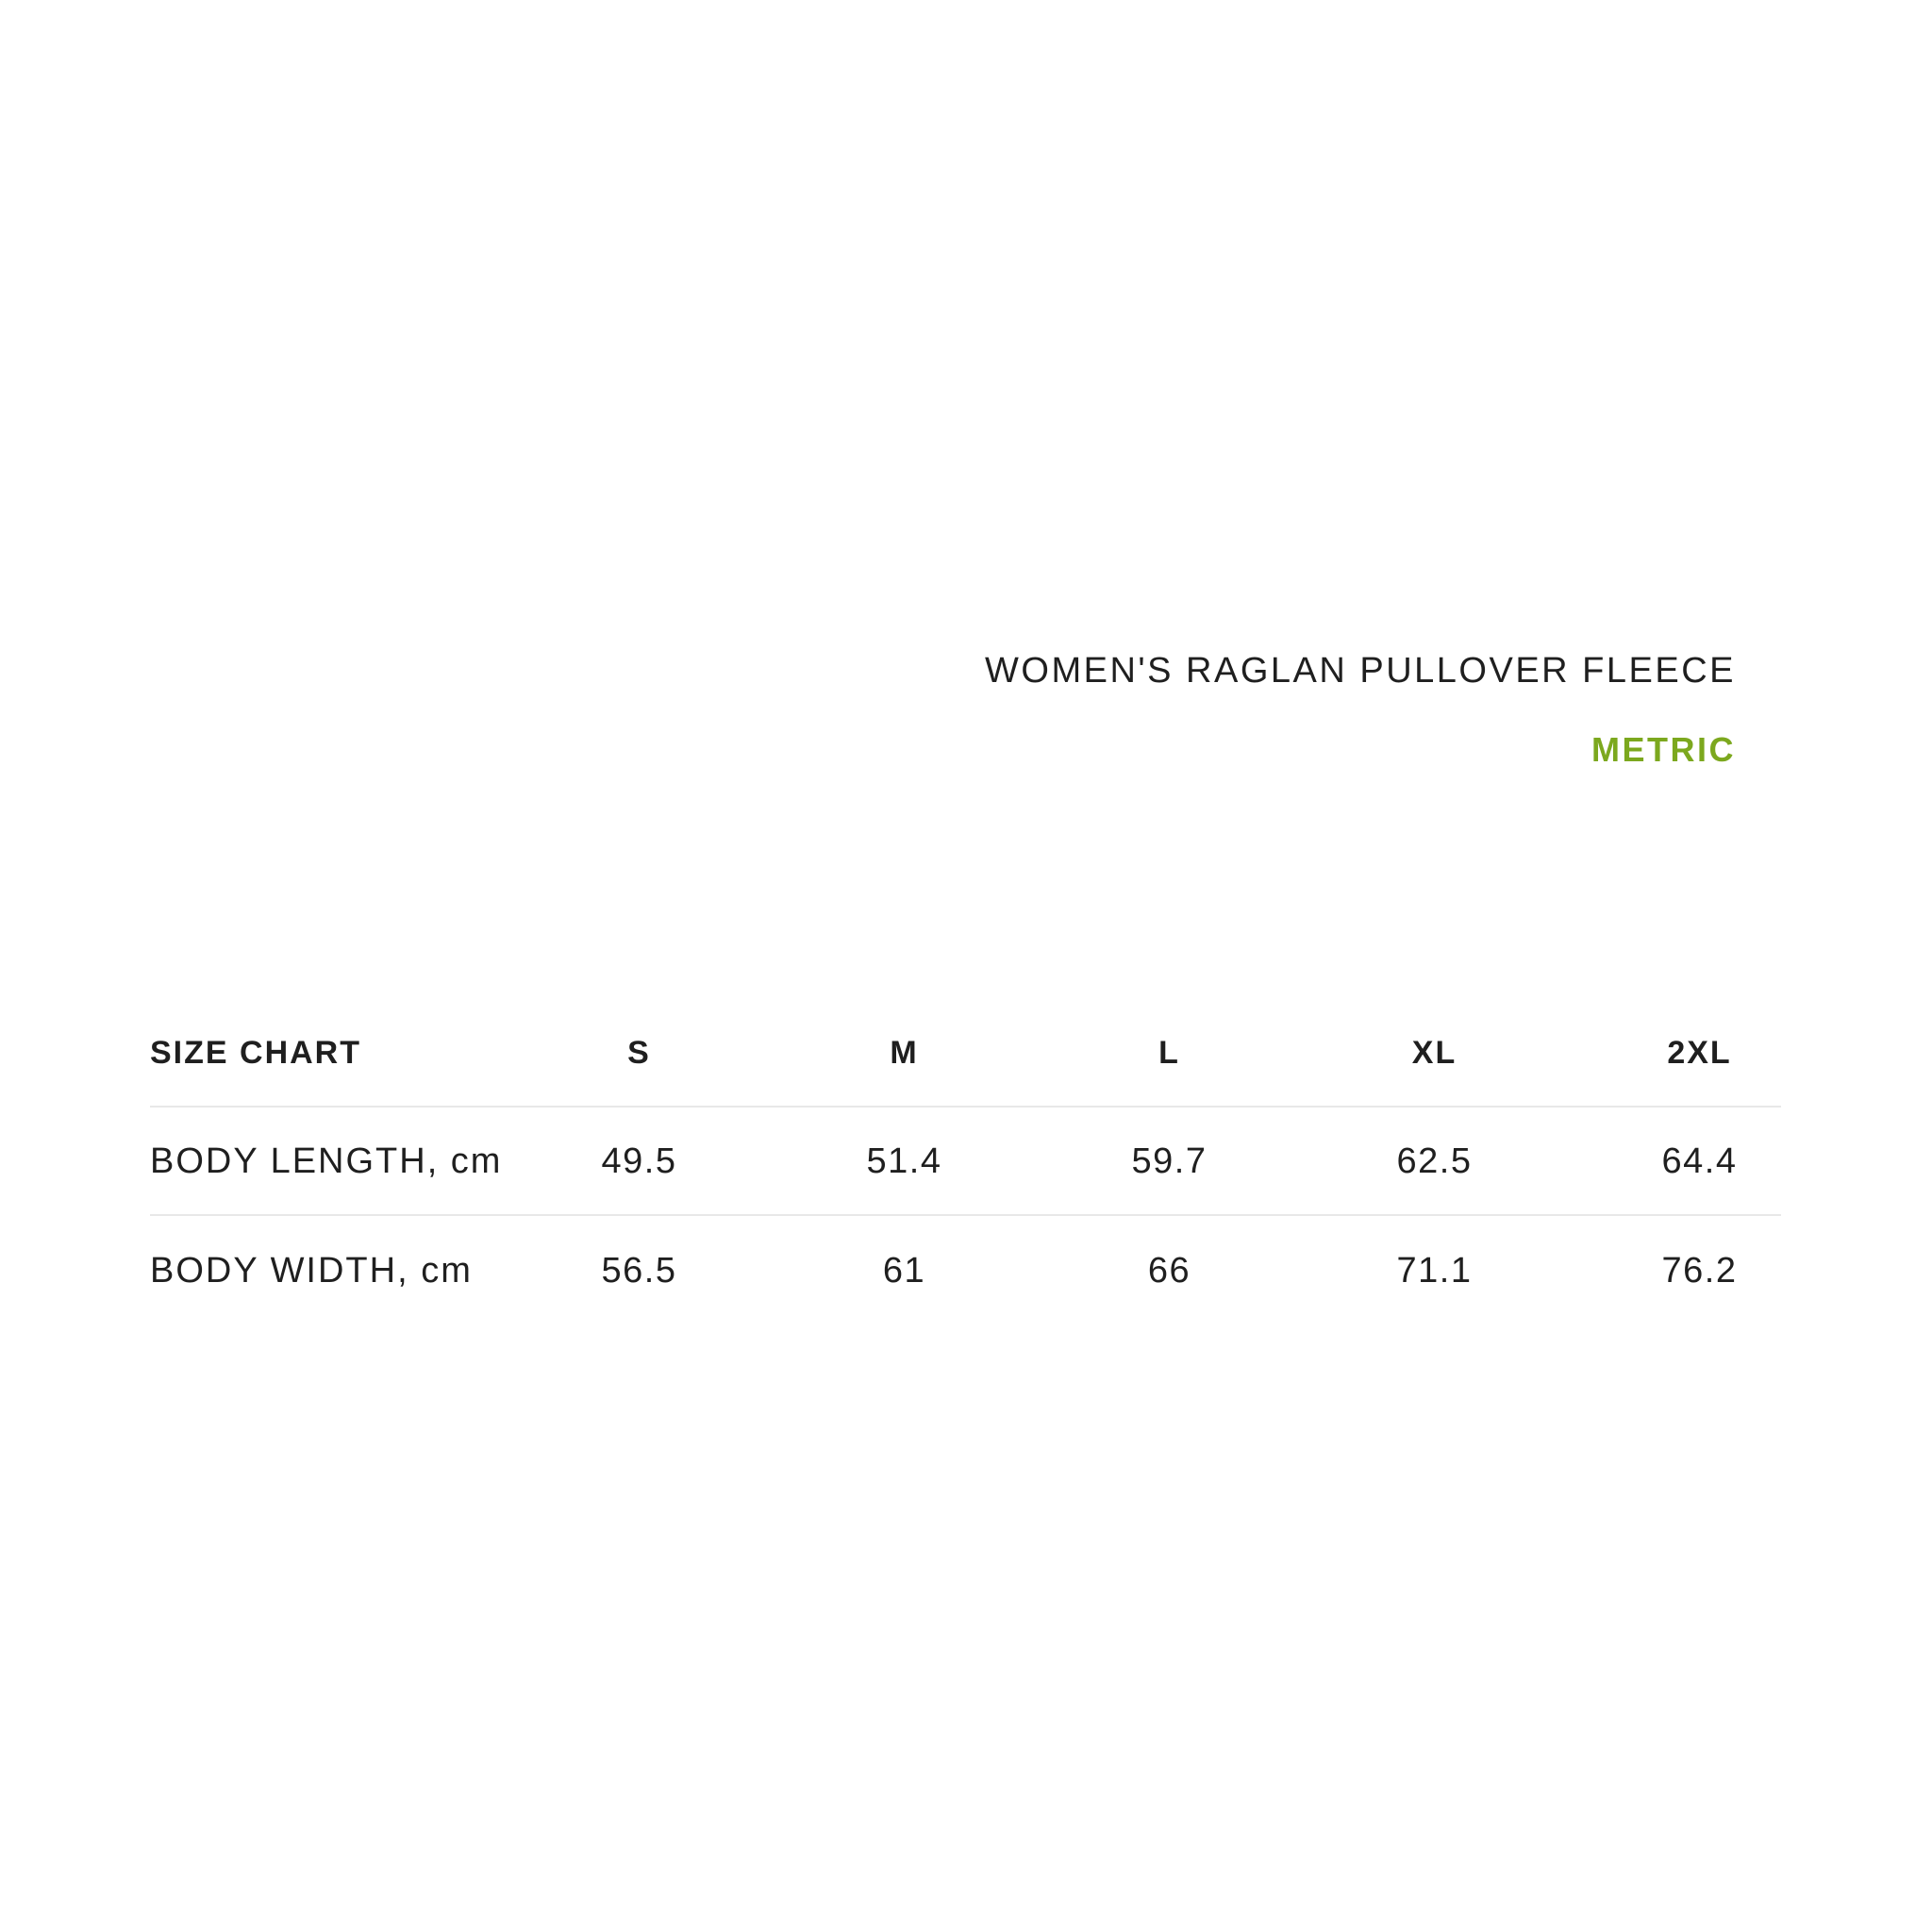 This screenshot has height=1932, width=1932. Describe the element at coordinates (1361, 671) in the screenshot. I see `product-title: WOMEN'S RAGLAN PULLOVER FLEECE` at that location.